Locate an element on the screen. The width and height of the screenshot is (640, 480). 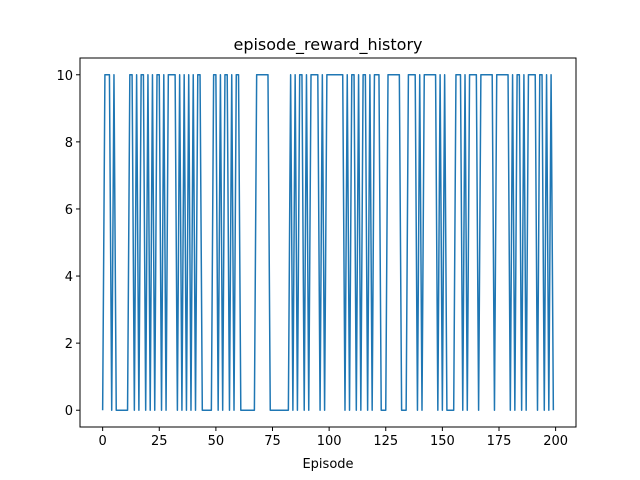
y-tick-label: 0 is located at coordinates (69, 411).